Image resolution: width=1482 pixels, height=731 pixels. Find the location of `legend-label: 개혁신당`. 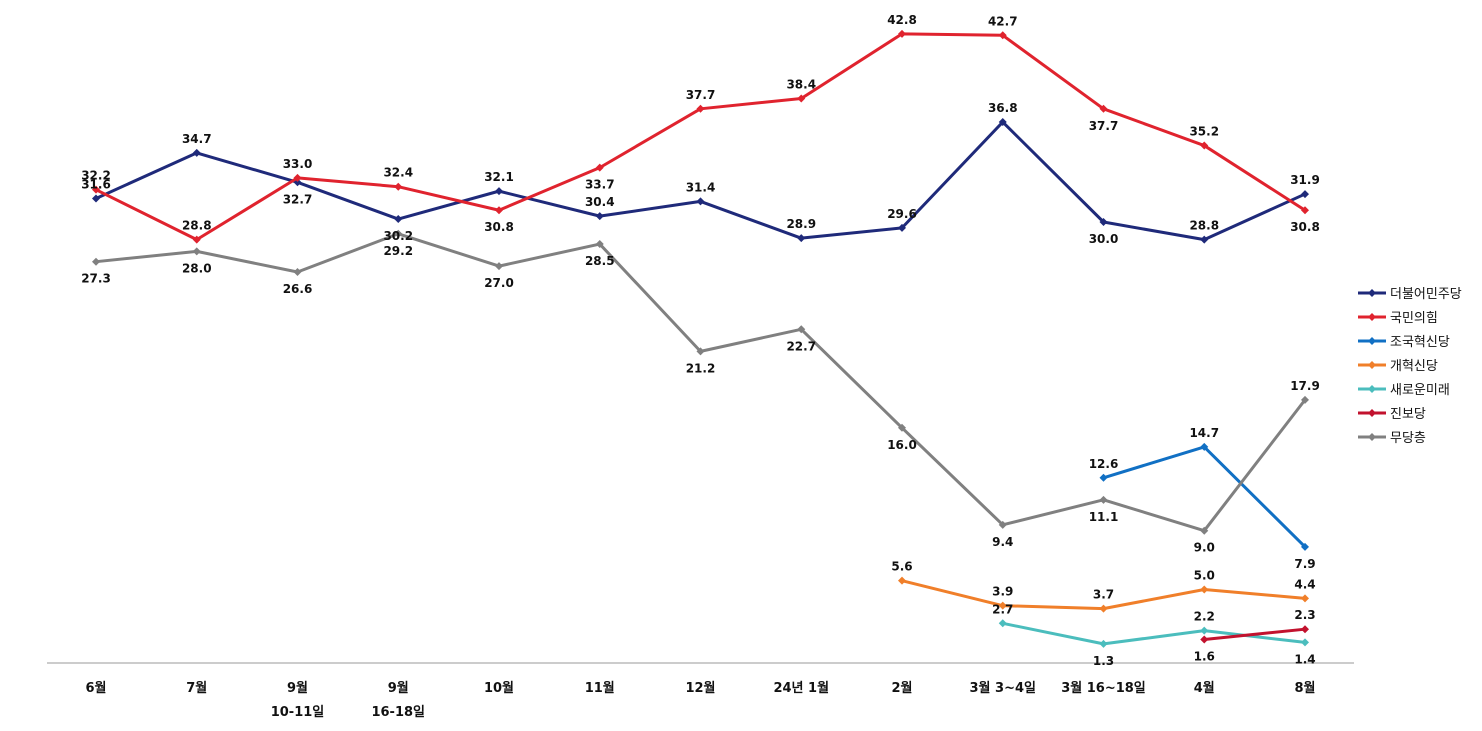

legend-label: 개혁신당 is located at coordinates (1414, 366).